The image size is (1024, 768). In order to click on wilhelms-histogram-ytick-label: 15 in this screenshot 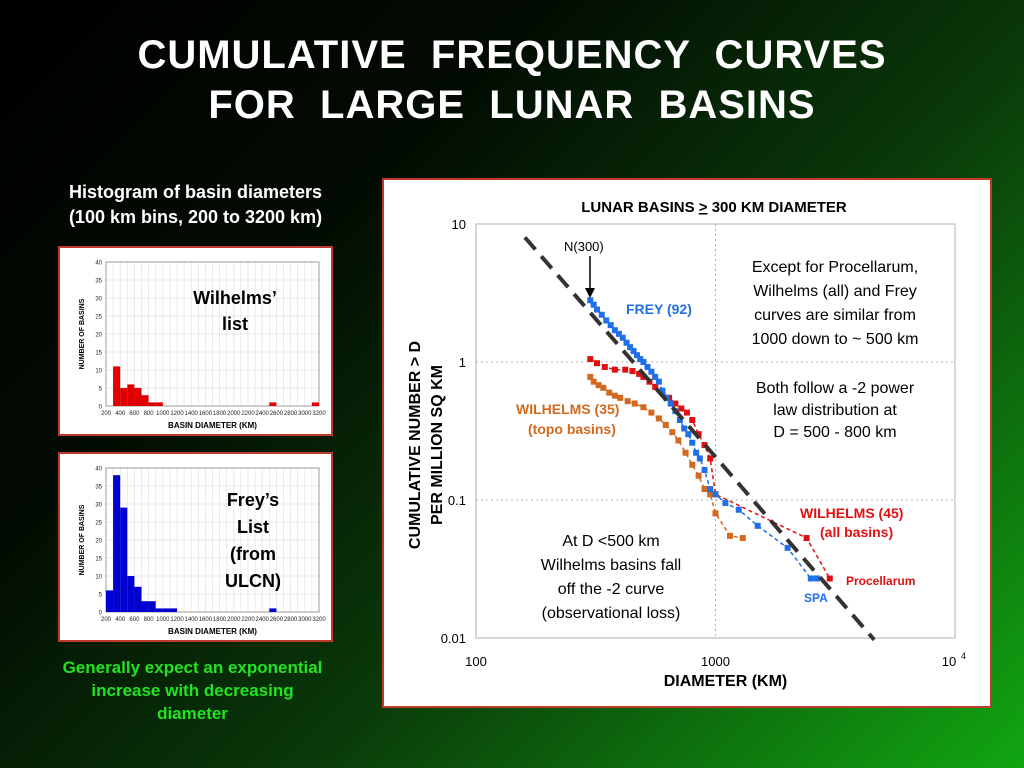, I will do `click(98, 354)`.